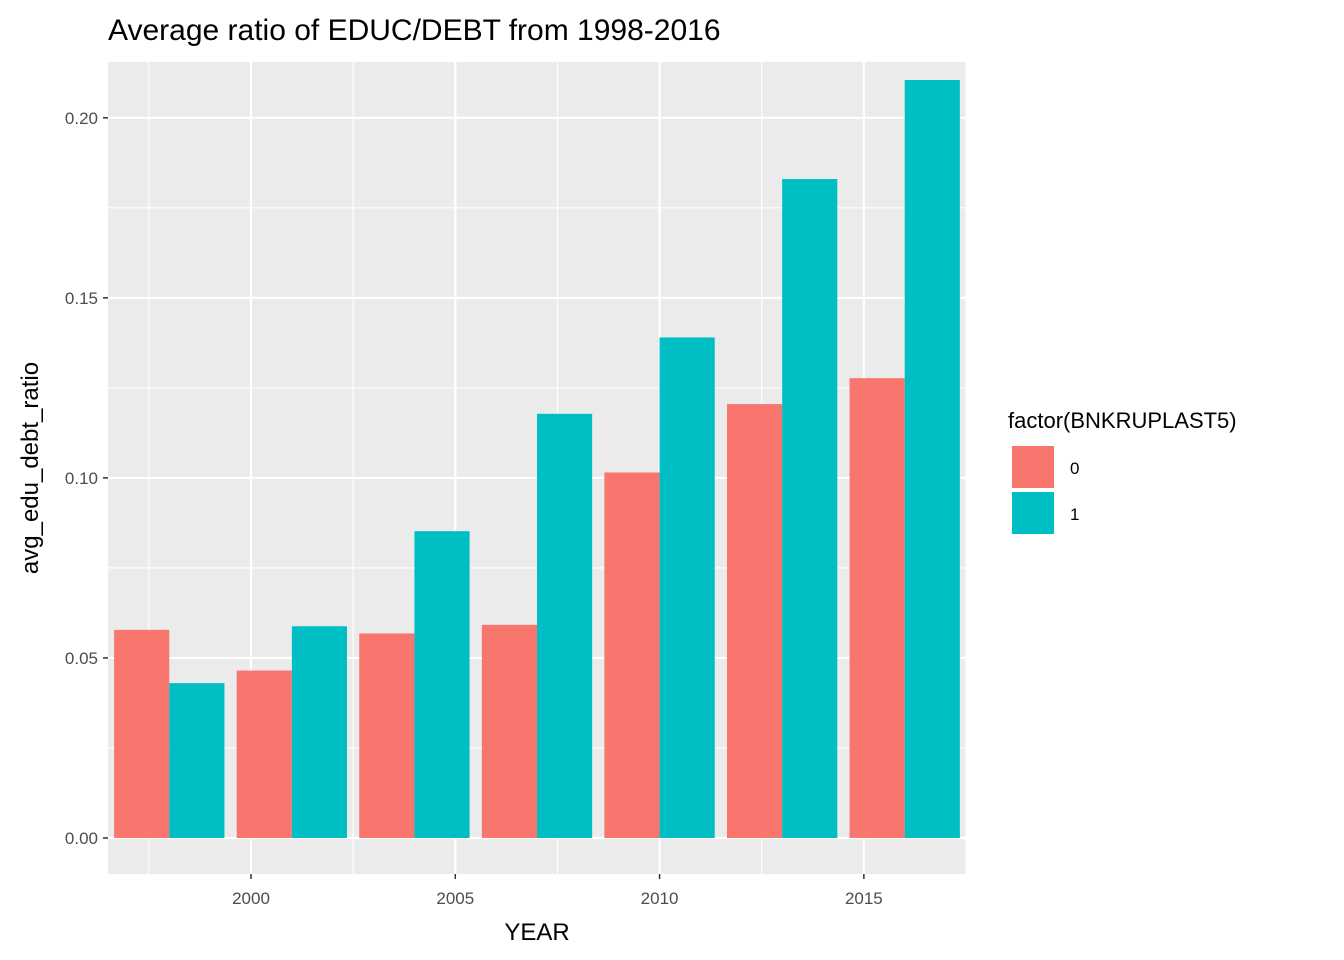 Image resolution: width=1344 pixels, height=960 pixels. Describe the element at coordinates (877, 608) in the screenshot. I see `bar-series-0-2016` at that location.